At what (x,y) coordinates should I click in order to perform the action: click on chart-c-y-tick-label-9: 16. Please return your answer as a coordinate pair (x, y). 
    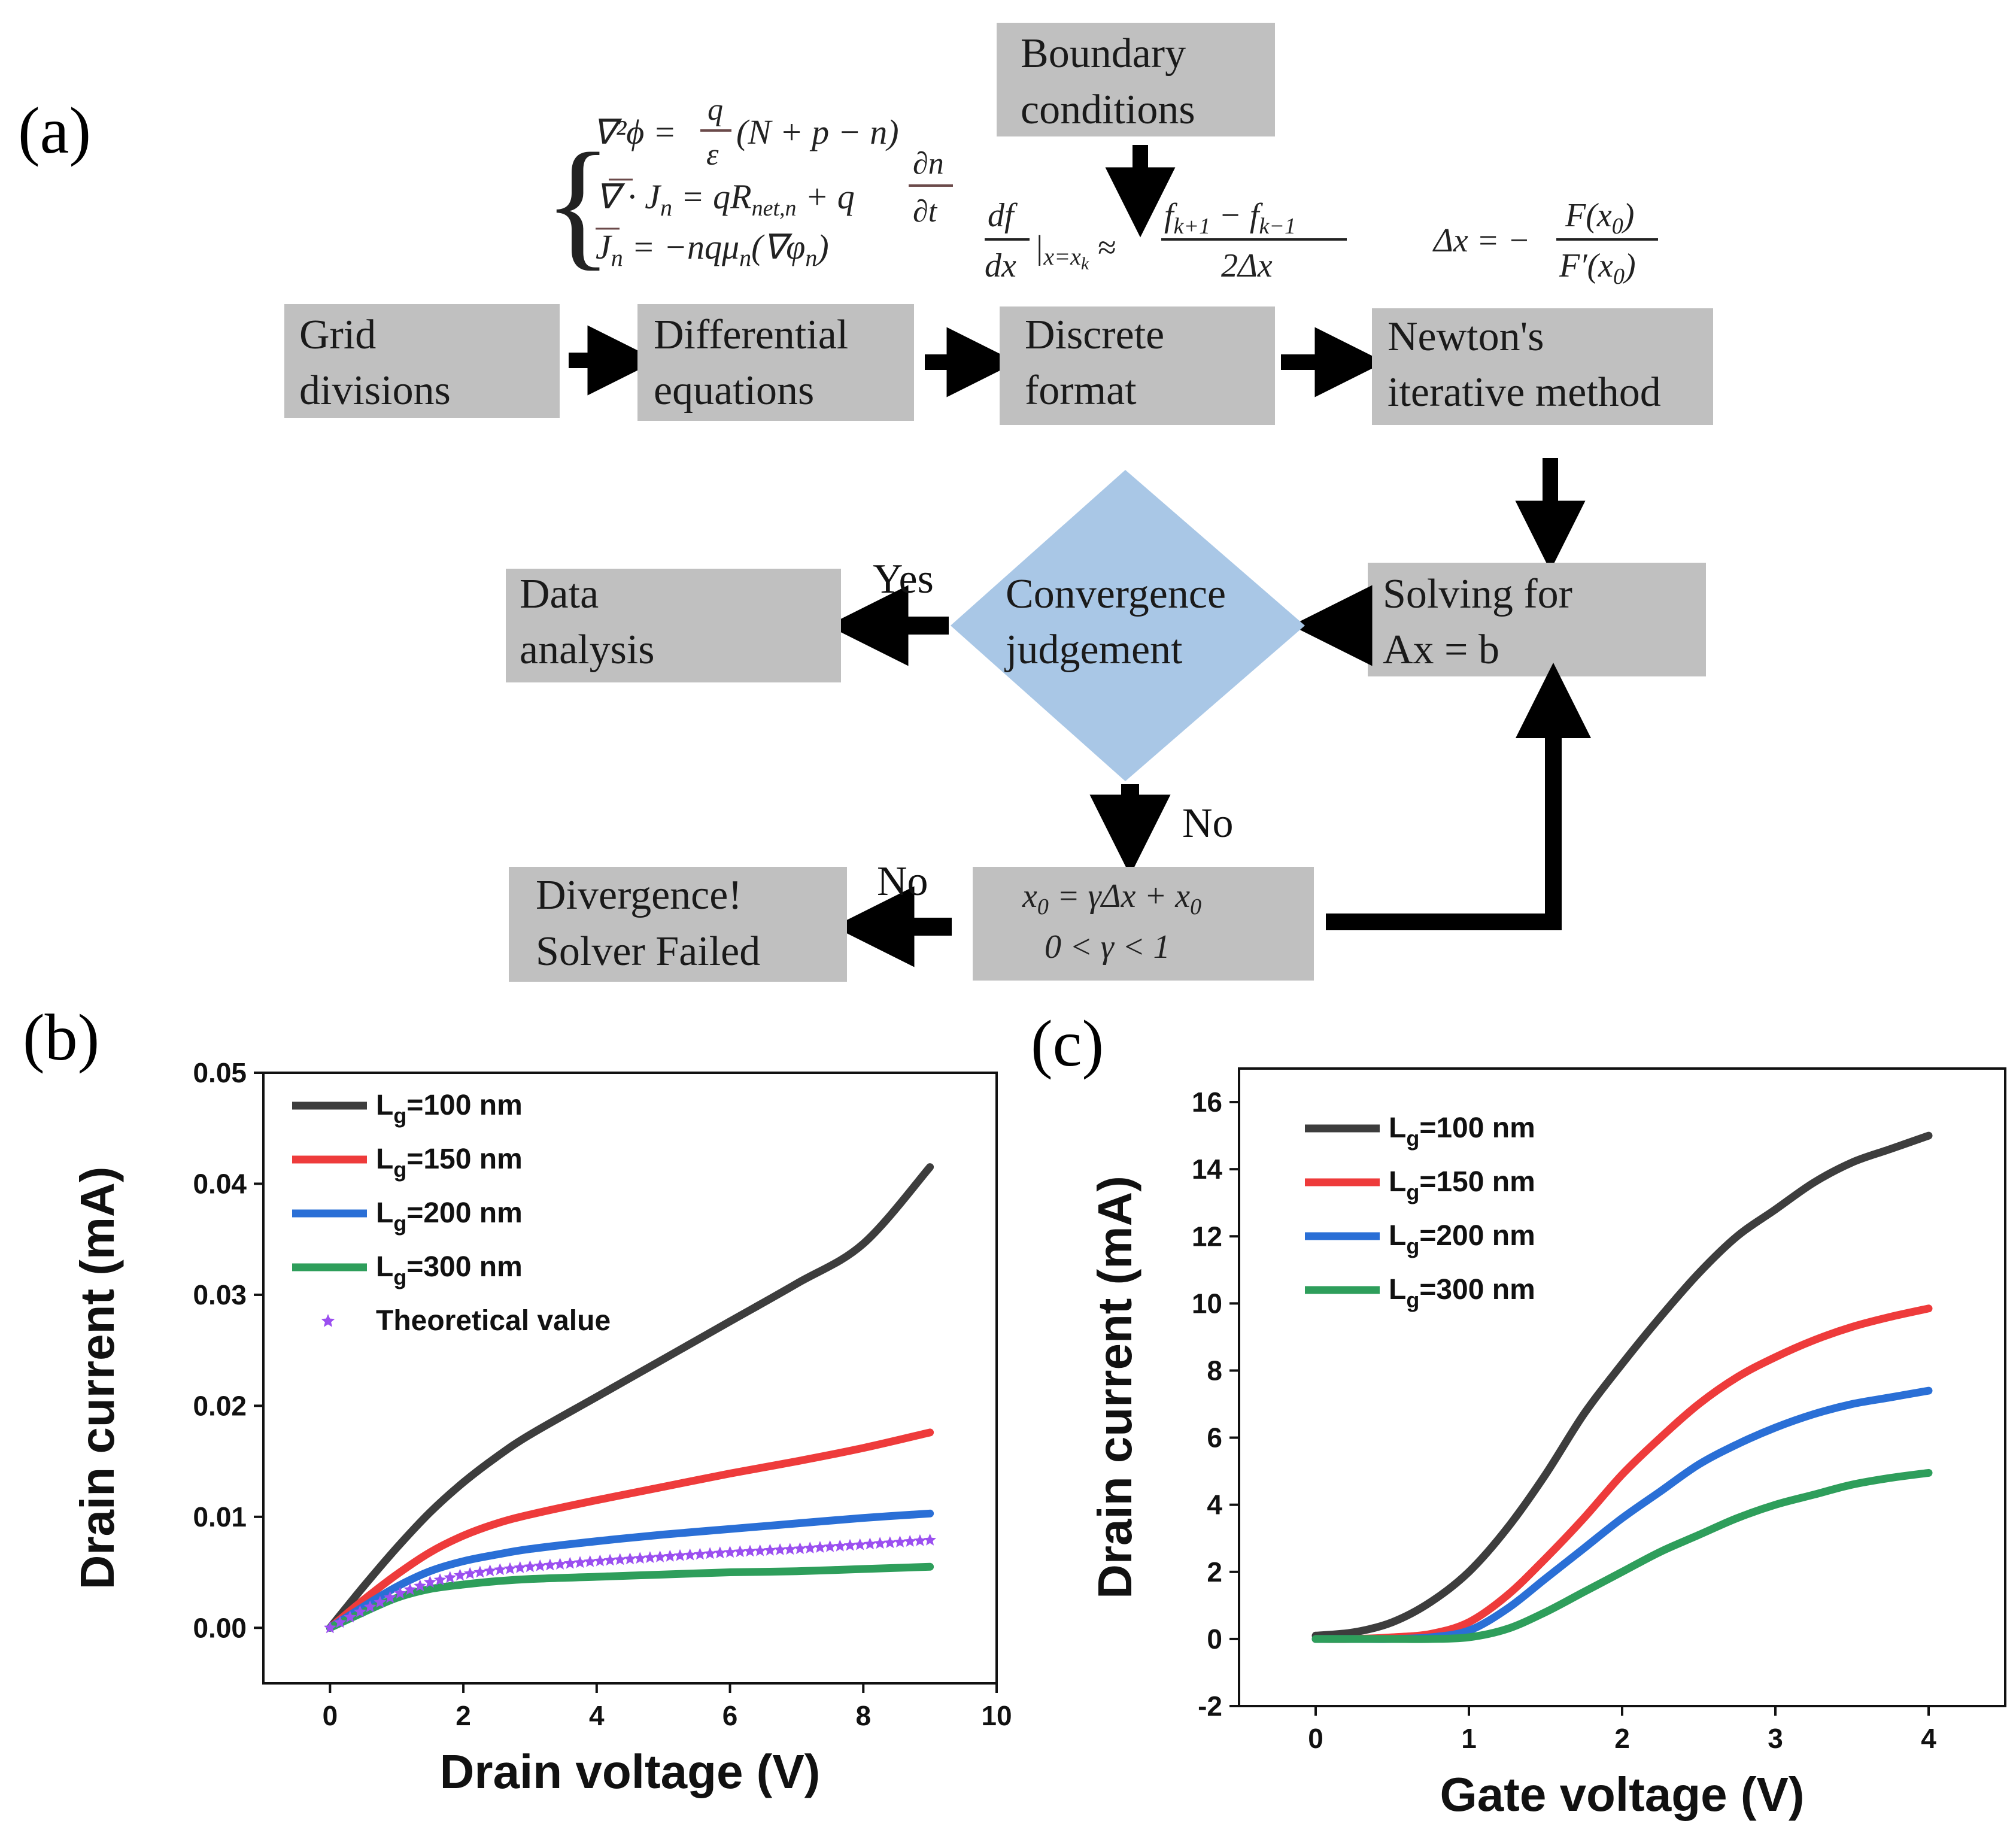
    Looking at the image, I should click on (1207, 1103).